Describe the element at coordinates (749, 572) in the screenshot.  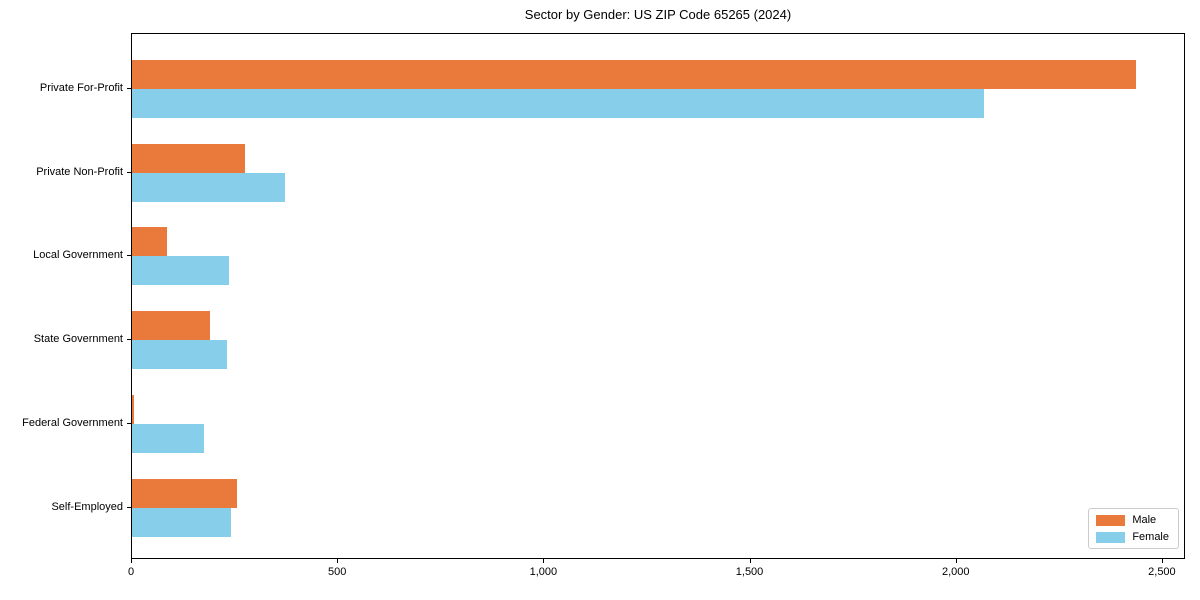
I see `x-axis-tick-label: 1,500` at that location.